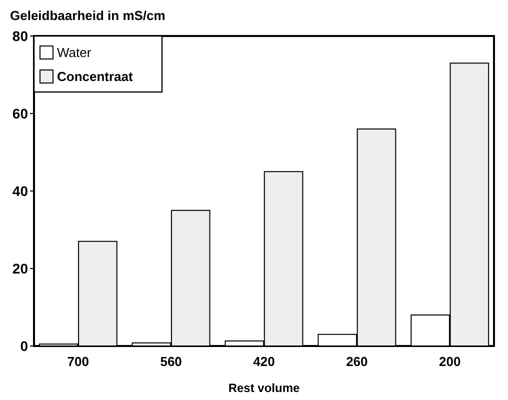 The height and width of the screenshot is (400, 508). I want to click on y-tick-label: 20, so click(20, 268).